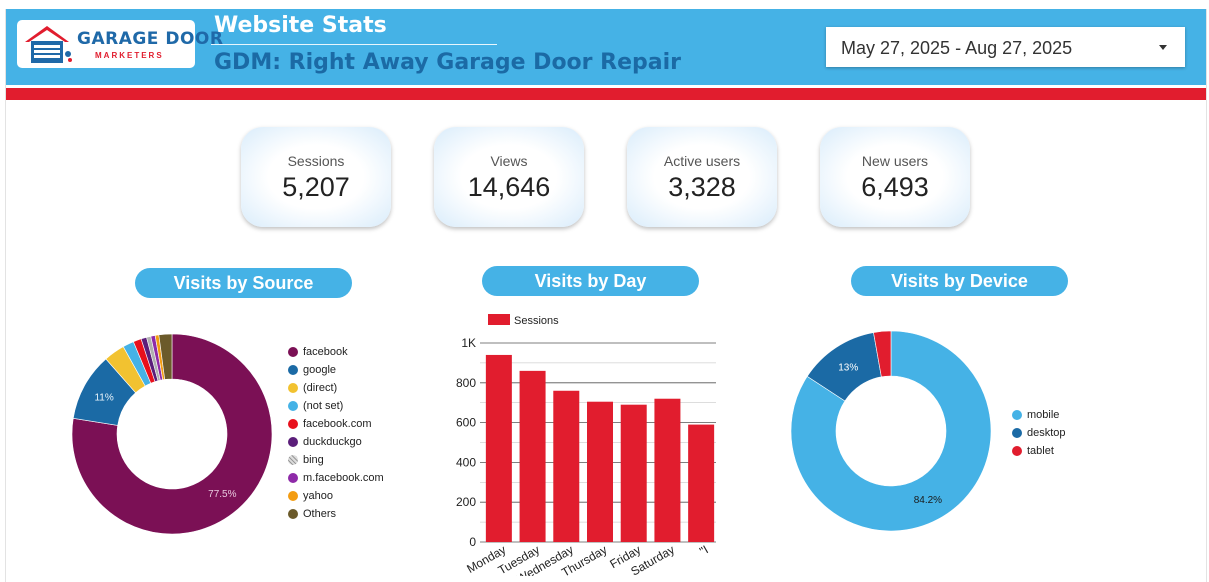  I want to click on bar-friday, so click(633, 473).